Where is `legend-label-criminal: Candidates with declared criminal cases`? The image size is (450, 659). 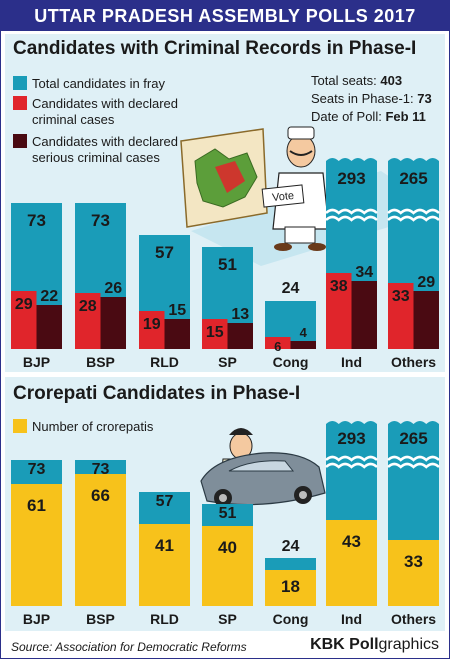
legend-label-criminal: Candidates with declared criminal cases is located at coordinates (105, 111).